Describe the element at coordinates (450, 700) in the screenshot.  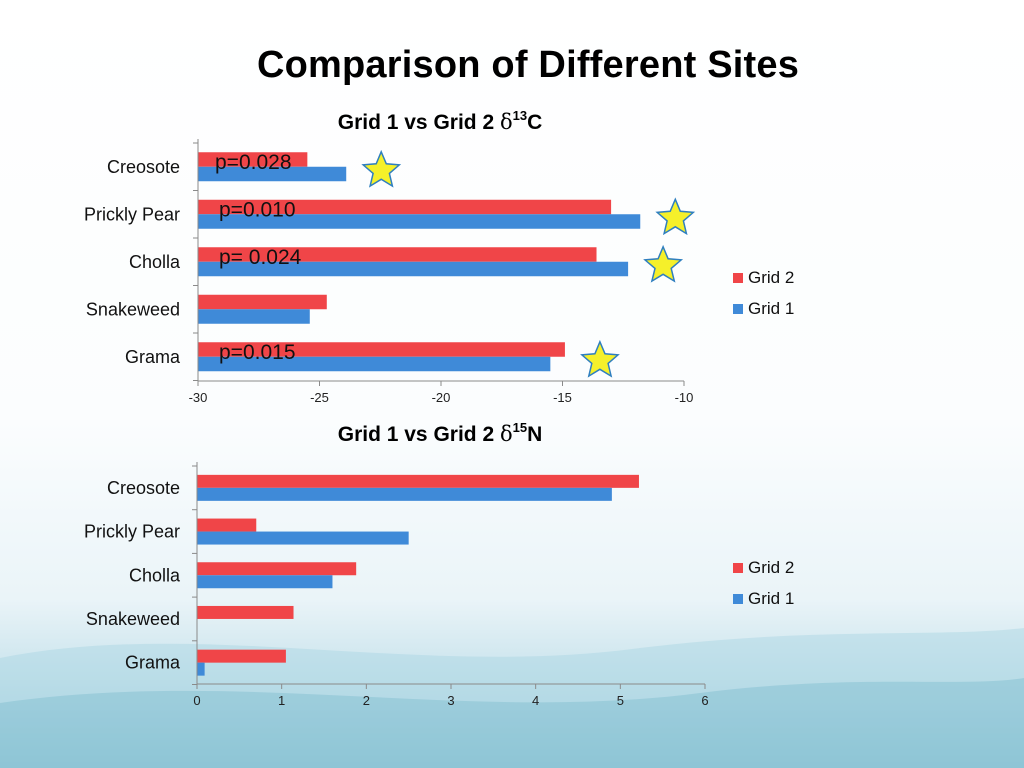
I see `x-tick-label: 3` at that location.